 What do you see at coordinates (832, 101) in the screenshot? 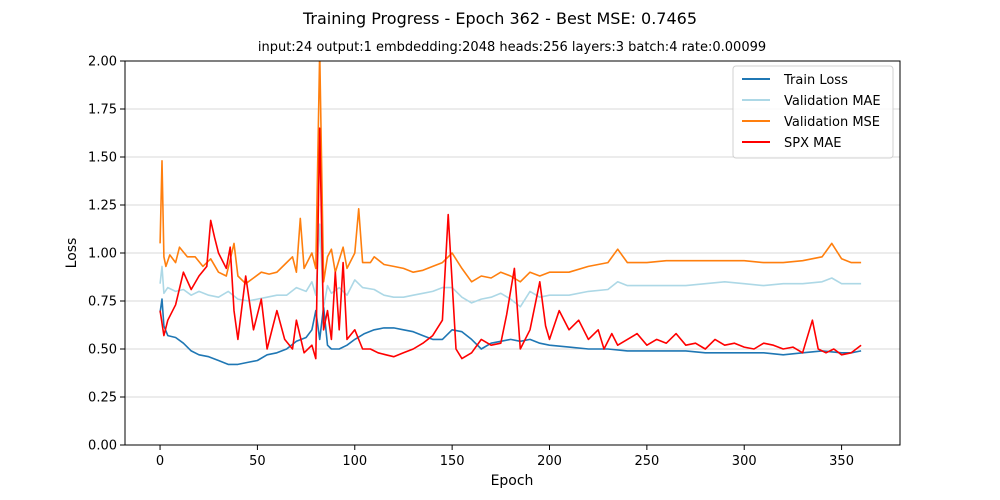
I see `legend-label-validation-mae: Validation MAE` at bounding box center [832, 101].